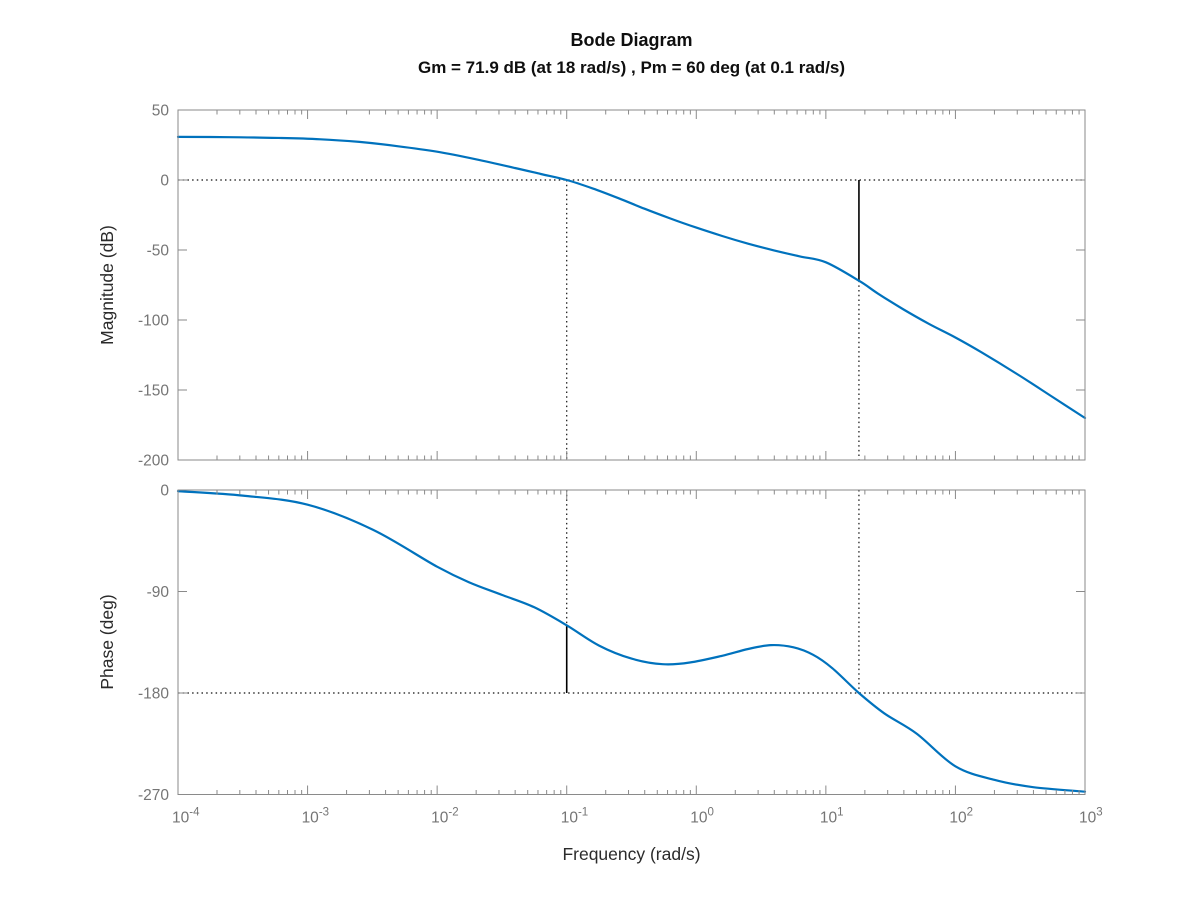  I want to click on x-tick-label: 10², so click(961, 817).